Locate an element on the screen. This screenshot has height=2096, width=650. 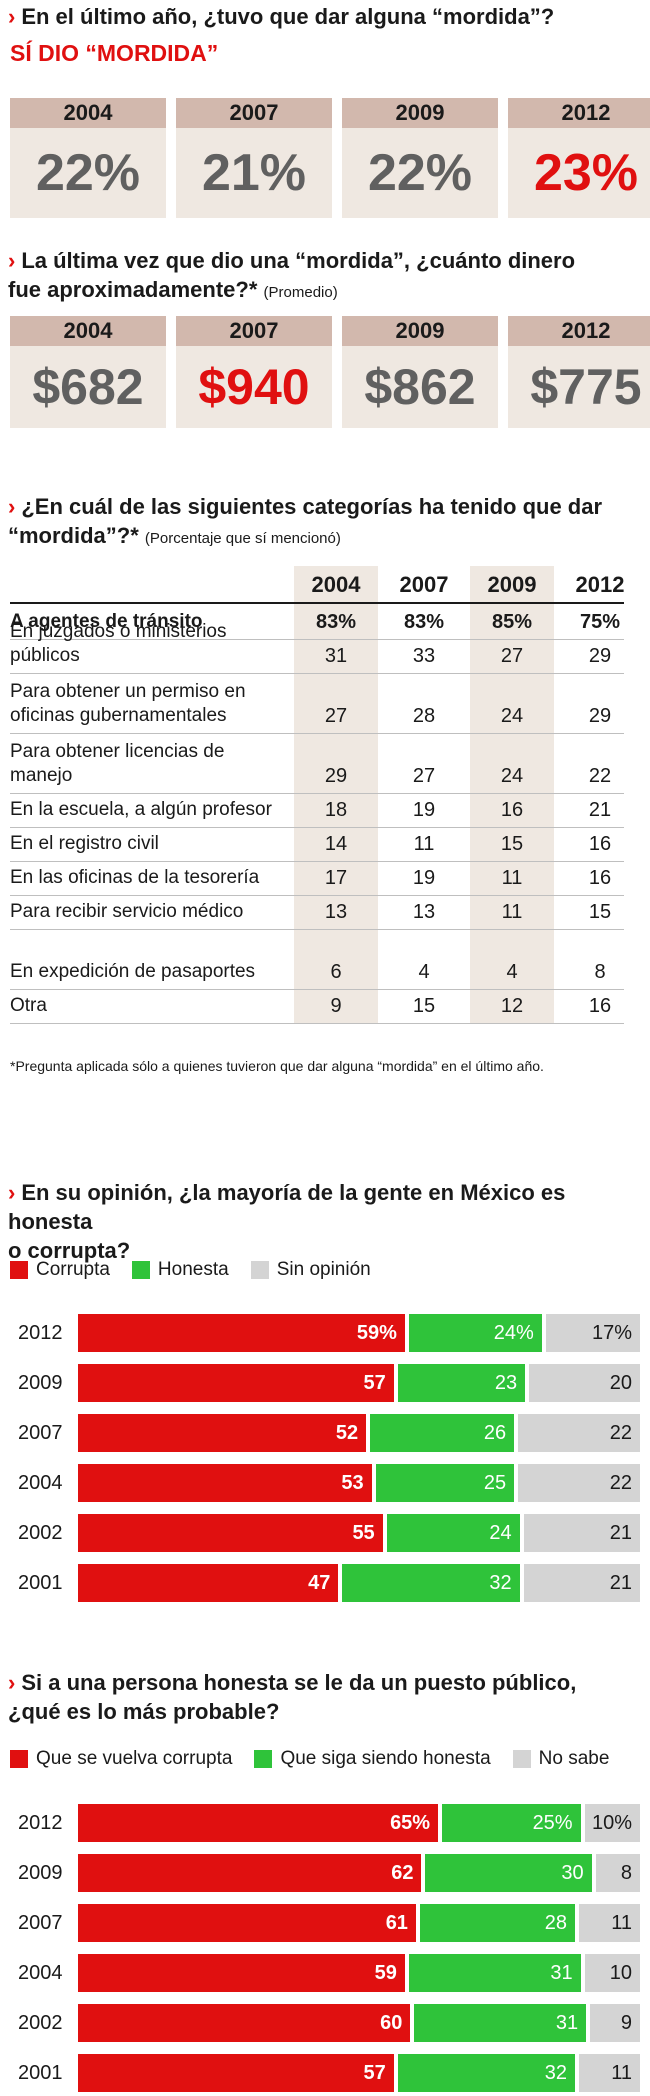
table-row: En las oficinas de la tesorería 17 19 11 16 is located at coordinates (325, 879).